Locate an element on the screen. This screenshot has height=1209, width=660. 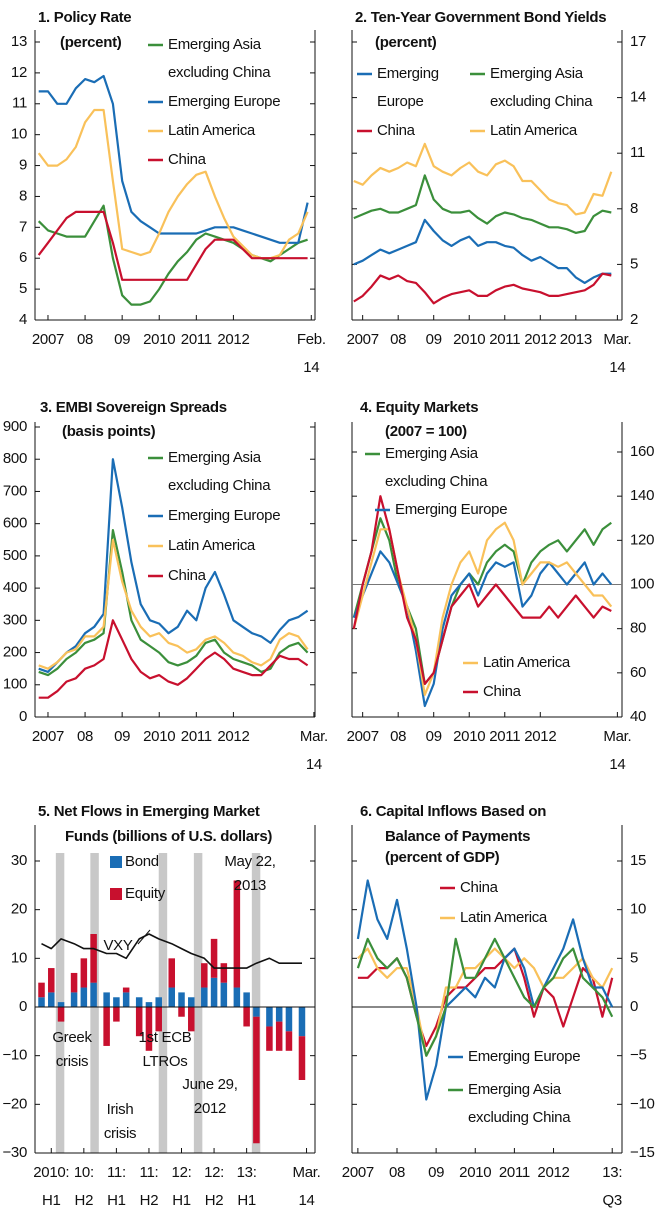
y-tick-label: −30 is located at coordinates (14, 1152).